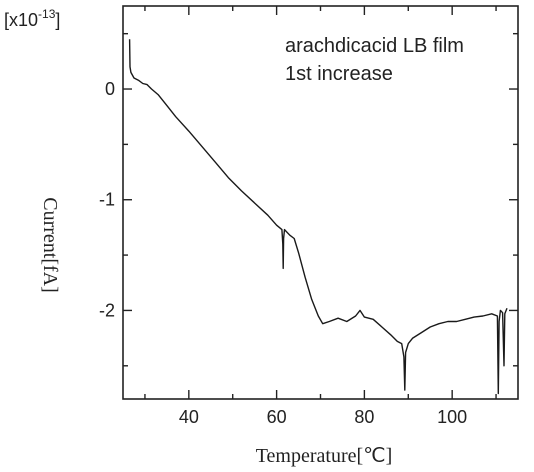 Image resolution: width=534 pixels, height=472 pixels. Describe the element at coordinates (452, 417) in the screenshot. I see `x-tick-label: 100` at that location.